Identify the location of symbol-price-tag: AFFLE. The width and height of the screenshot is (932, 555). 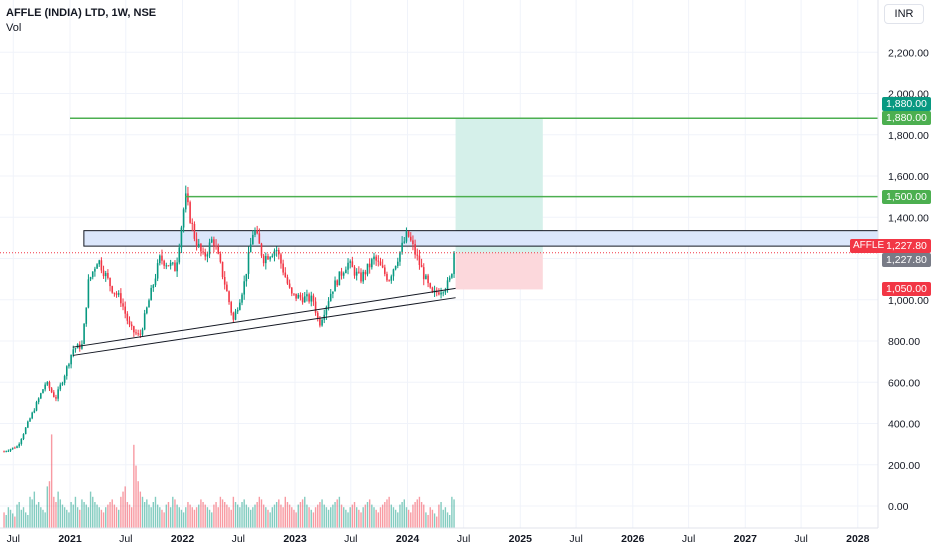
(869, 245).